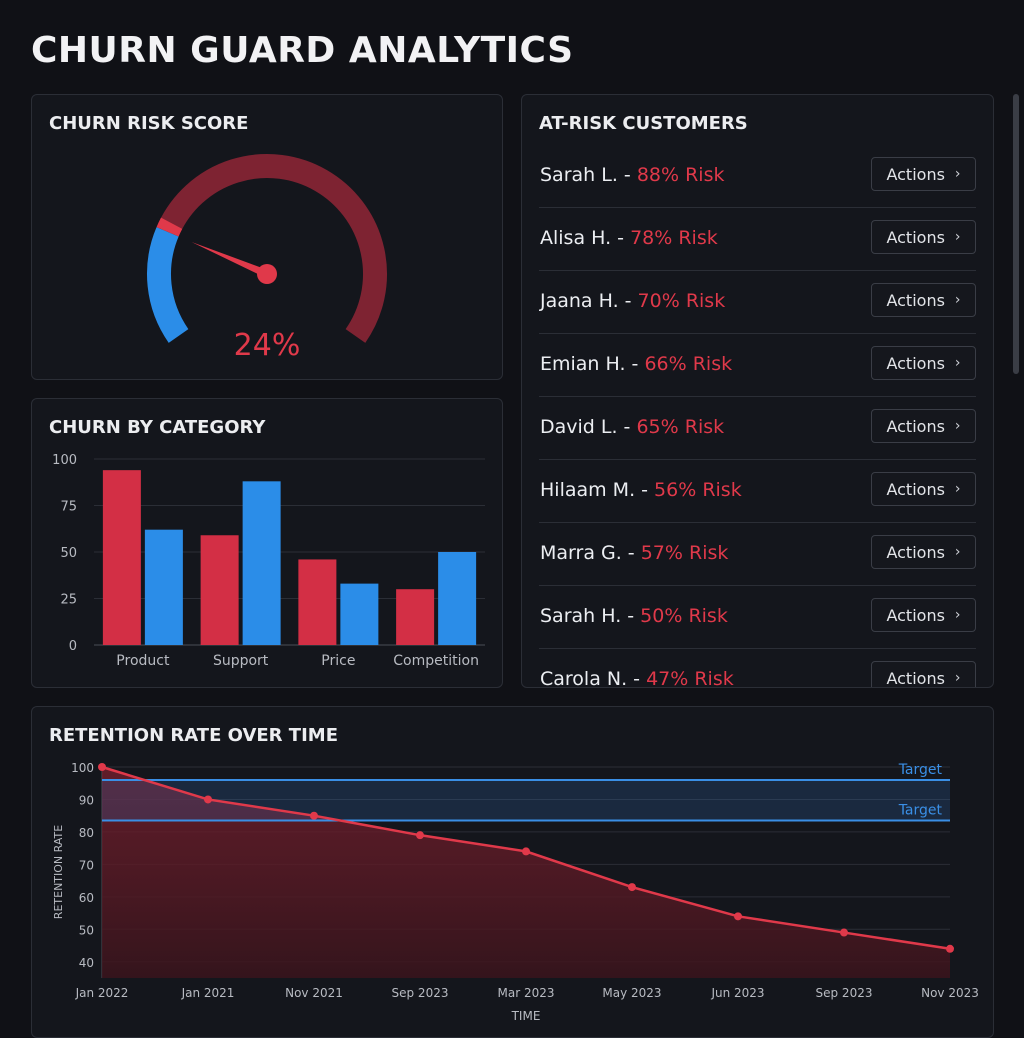  I want to click on customer-label: Jaana H. - 70% Risk, so click(632, 301).